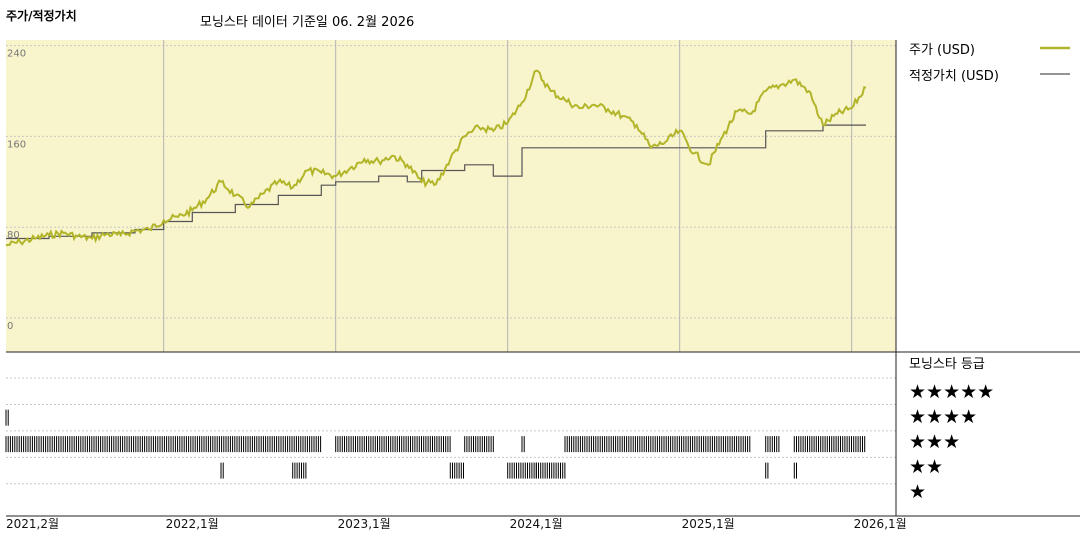 The height and width of the screenshot is (540, 1080). I want to click on x-tick-label-1: 2022,1월, so click(192, 524).